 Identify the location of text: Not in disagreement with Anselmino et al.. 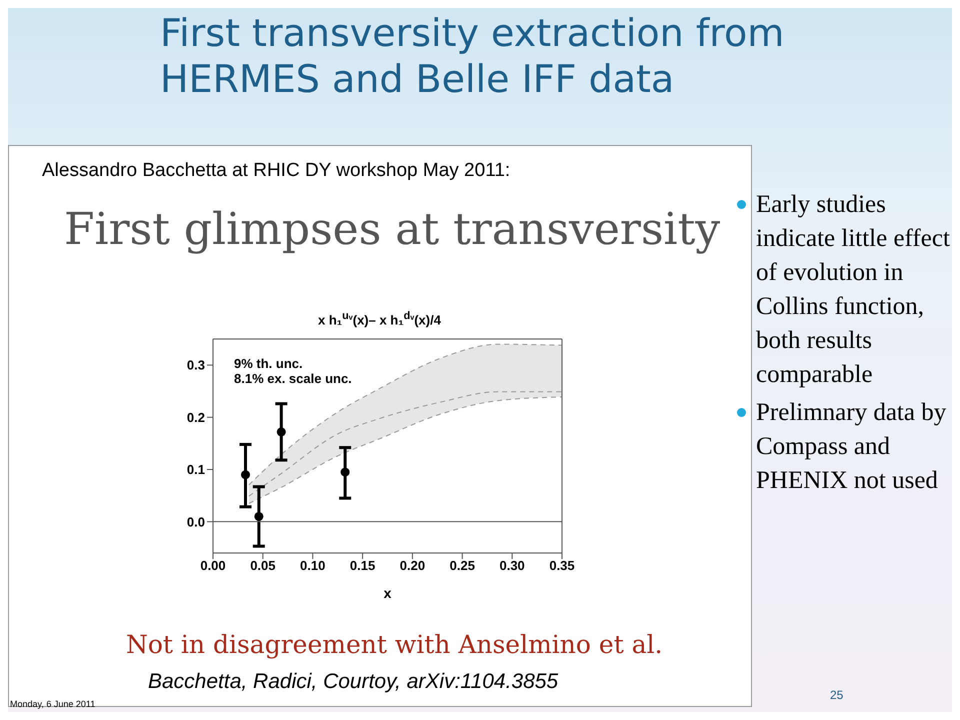
(394, 644).